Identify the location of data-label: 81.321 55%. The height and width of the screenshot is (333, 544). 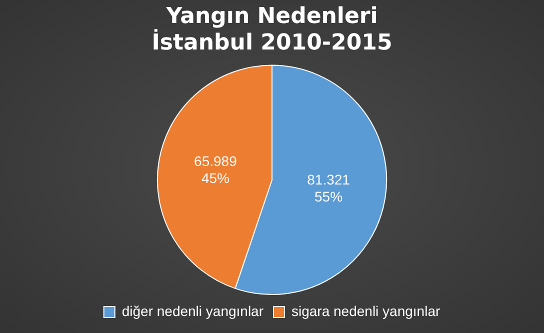
(328, 188).